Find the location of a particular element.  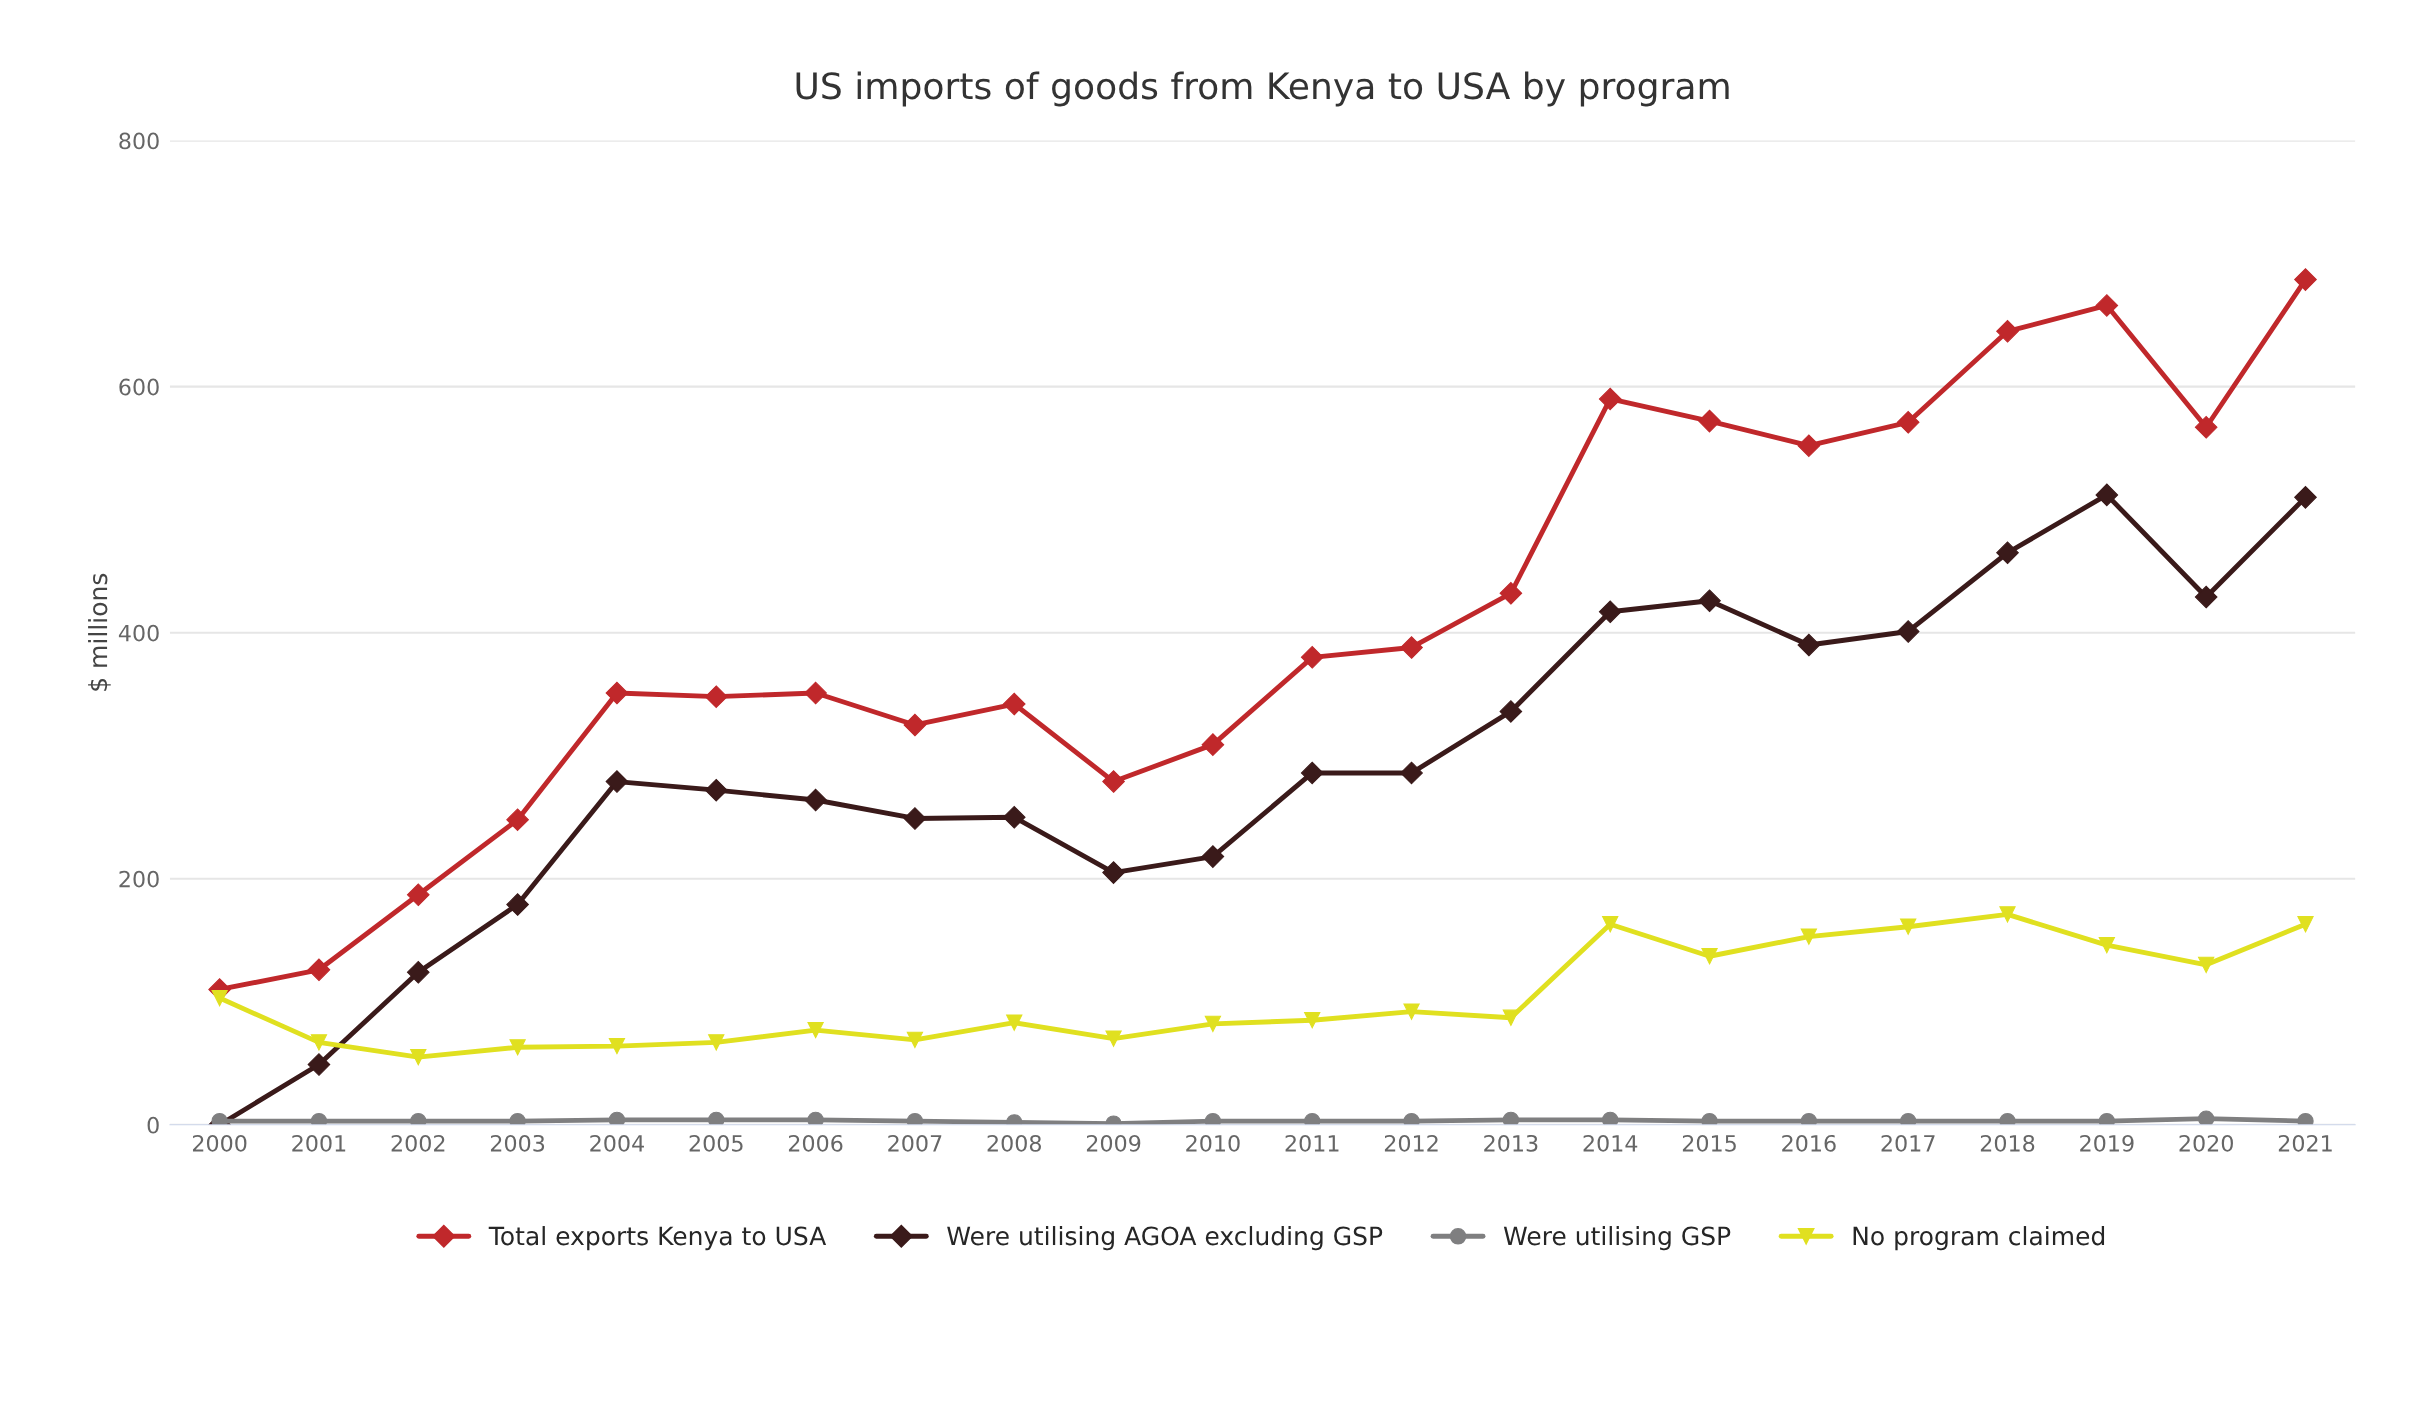

x-tick-label: 2002 is located at coordinates (418, 1143).